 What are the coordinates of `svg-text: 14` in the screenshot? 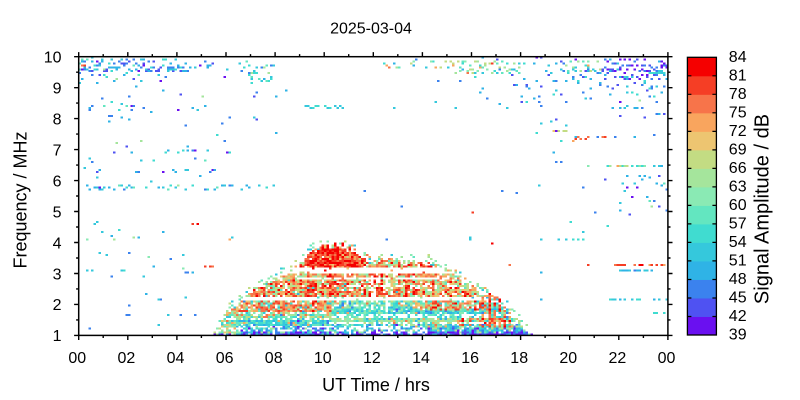 It's located at (421, 358).